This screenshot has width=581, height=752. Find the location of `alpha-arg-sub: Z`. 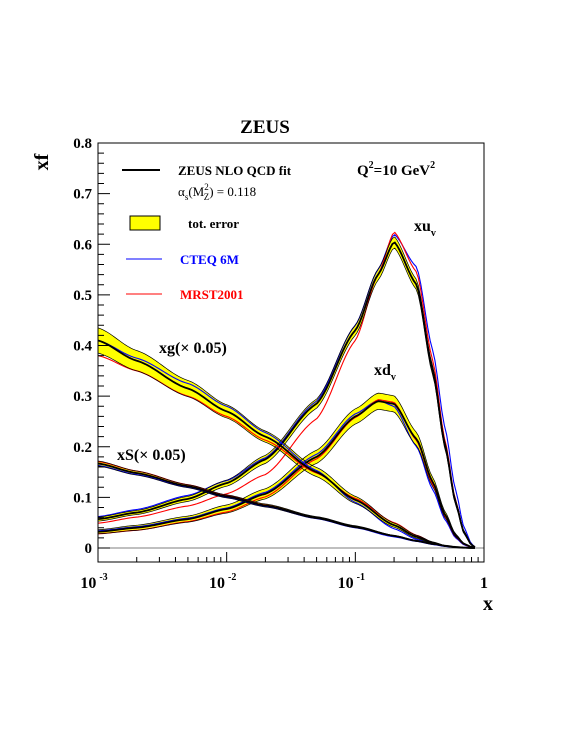

alpha-arg-sub: Z is located at coordinates (207, 197).